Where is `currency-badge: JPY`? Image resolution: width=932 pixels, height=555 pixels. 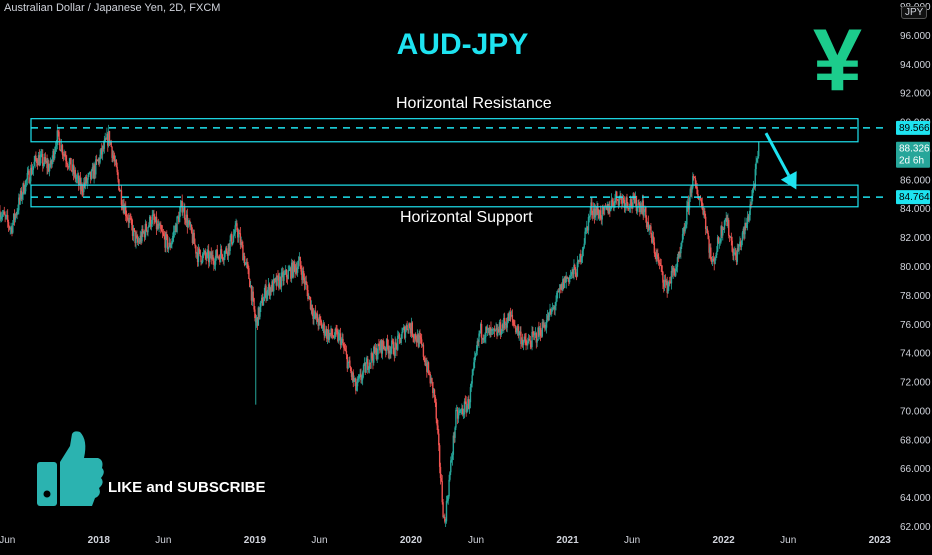
currency-badge: JPY is located at coordinates (914, 12).